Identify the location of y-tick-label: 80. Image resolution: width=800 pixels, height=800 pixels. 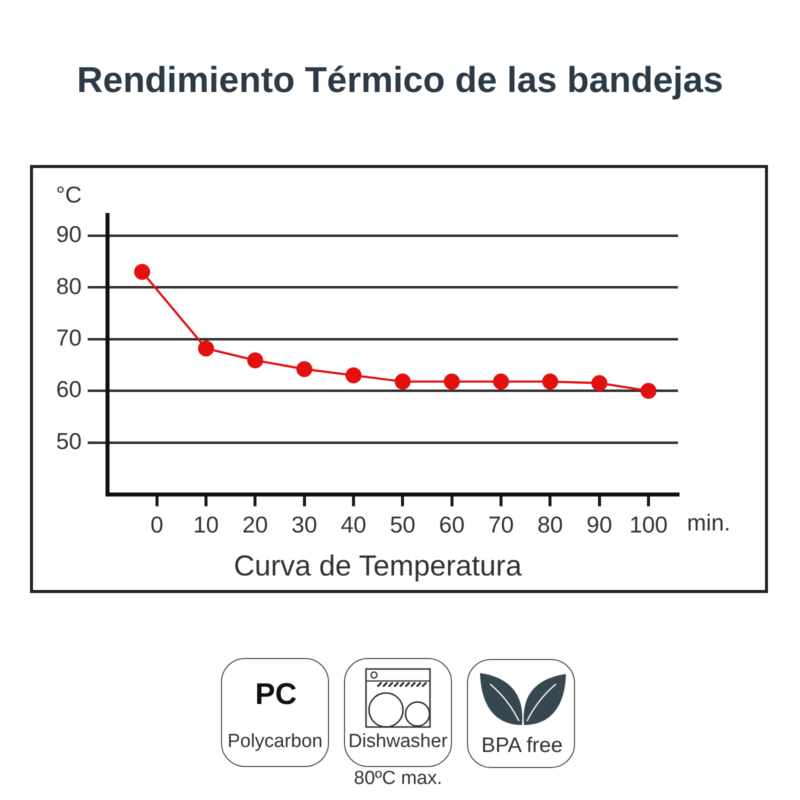
(69, 285).